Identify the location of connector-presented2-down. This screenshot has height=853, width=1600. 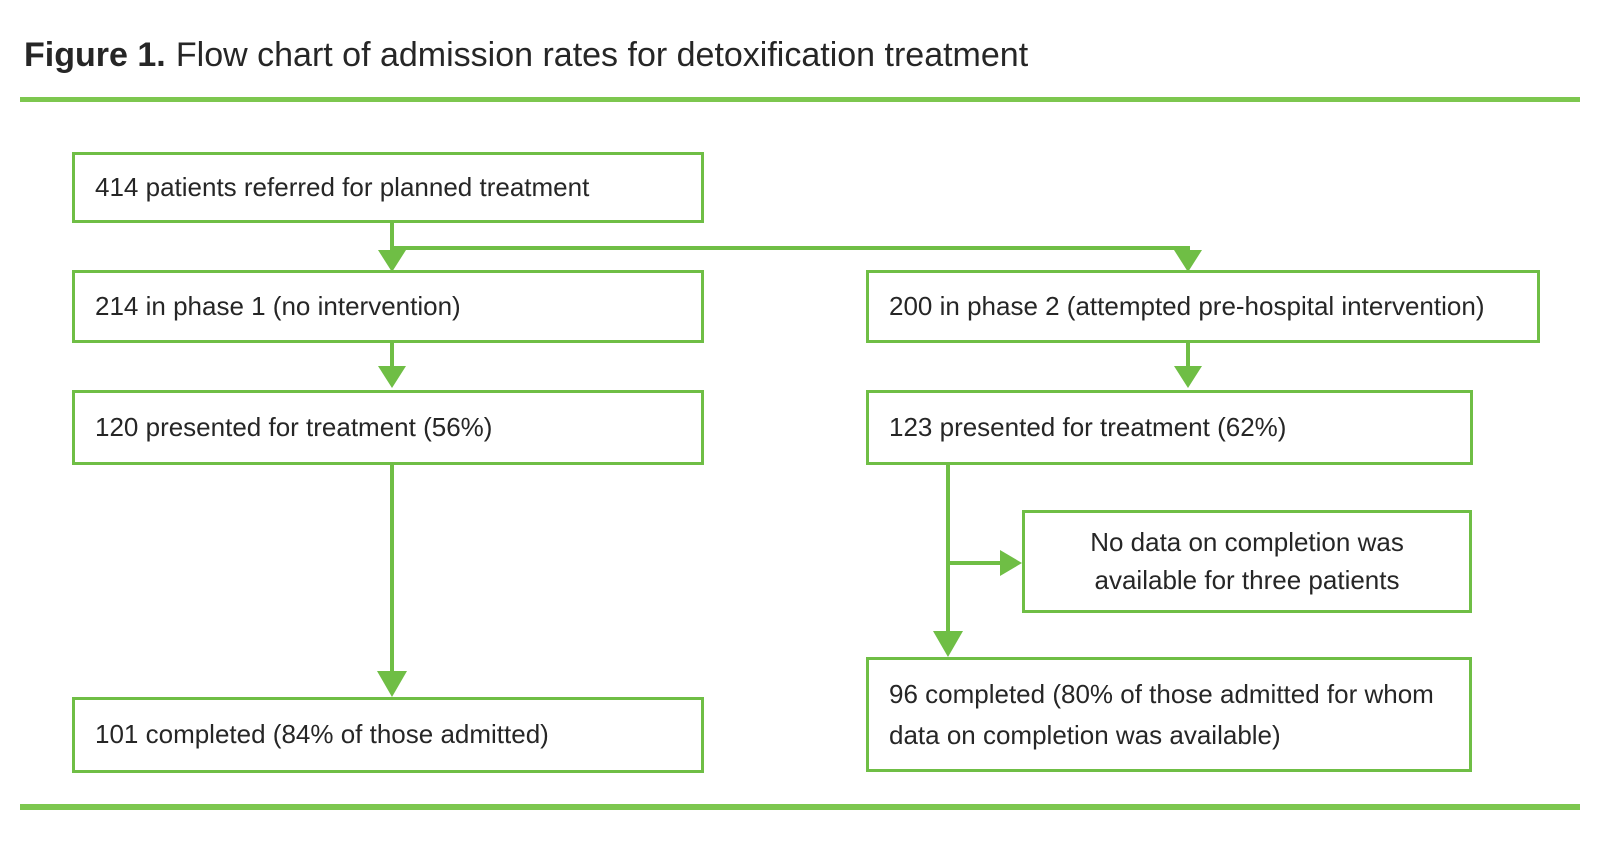
(948, 550).